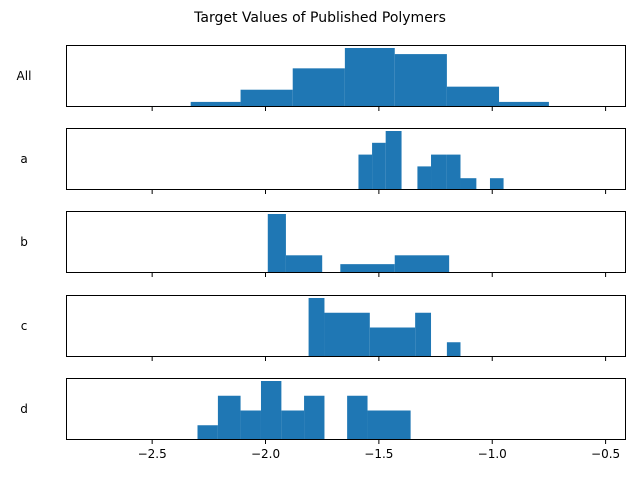  I want to click on row-label-d: d, so click(24, 409).